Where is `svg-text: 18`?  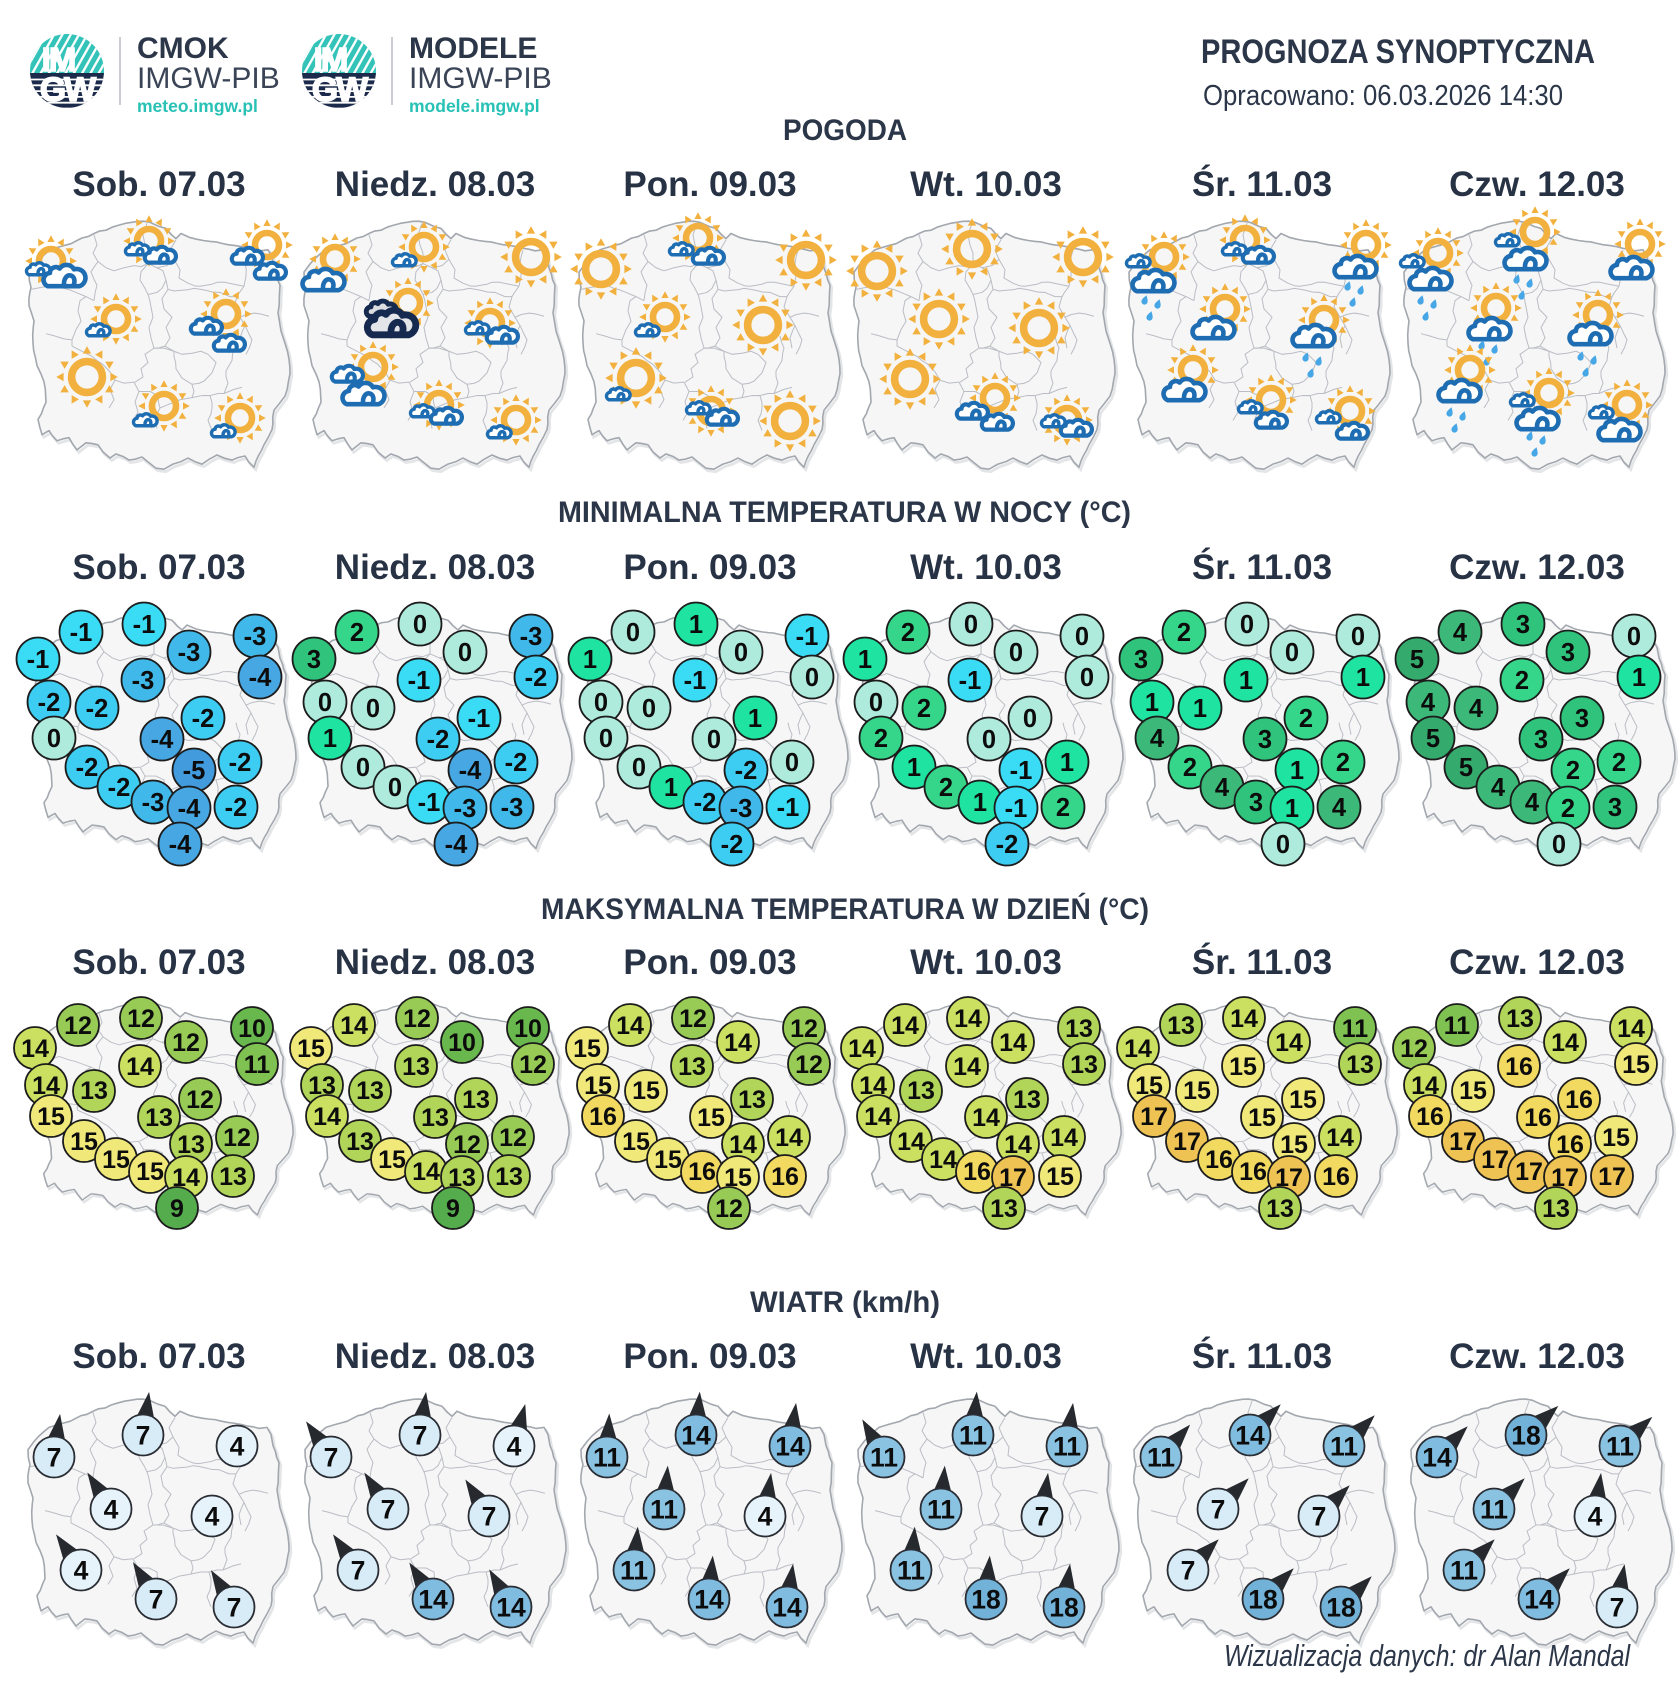
svg-text: 18 is located at coordinates (1525, 1435).